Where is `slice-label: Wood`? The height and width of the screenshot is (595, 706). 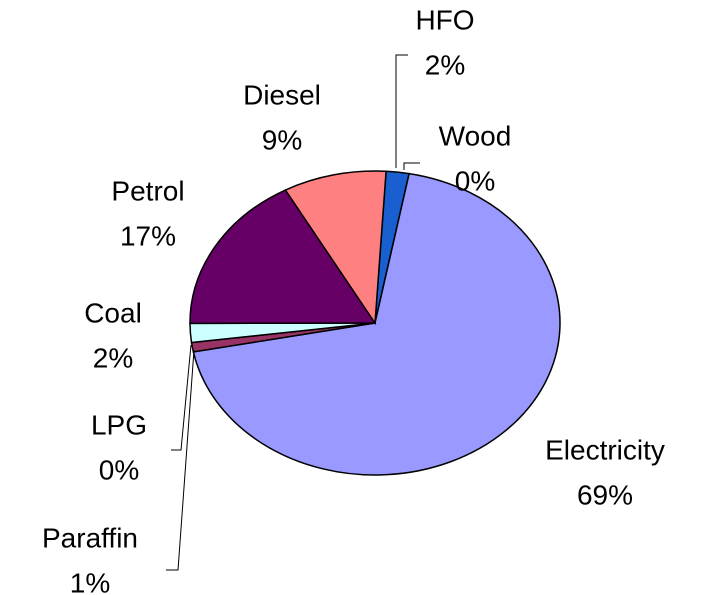
slice-label: Wood is located at coordinates (475, 135).